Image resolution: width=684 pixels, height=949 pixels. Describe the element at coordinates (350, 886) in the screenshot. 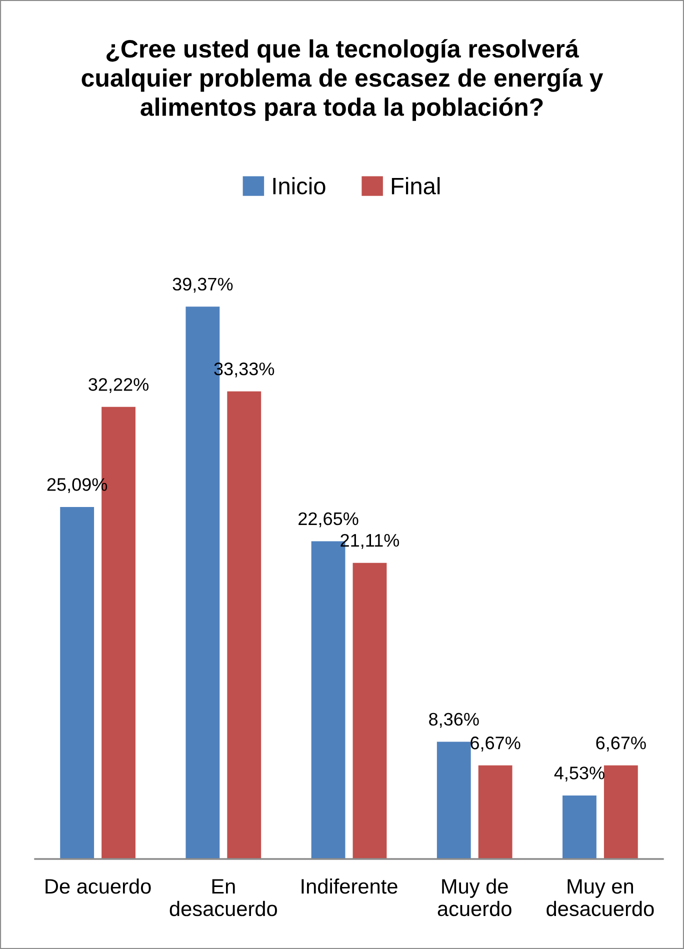

I see `x-tick-label: Indiferente` at that location.